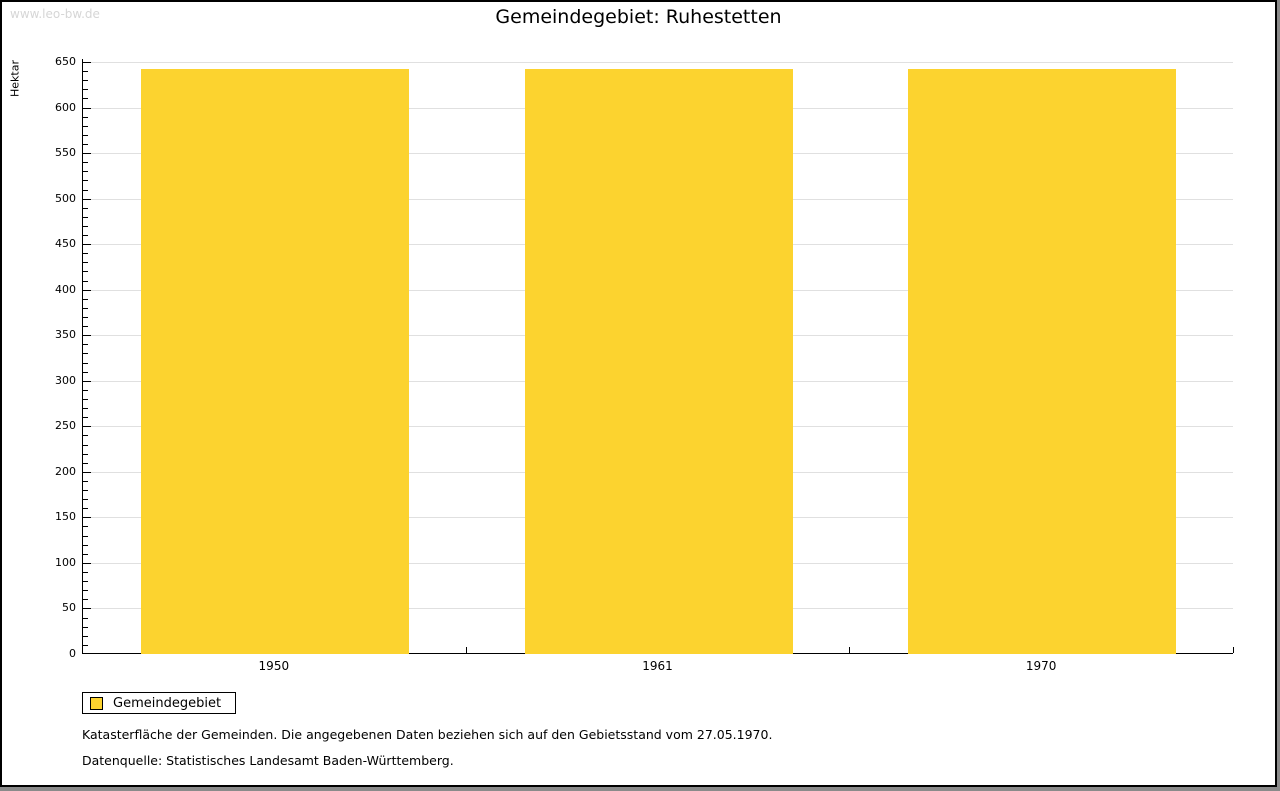 The width and height of the screenshot is (1280, 791). I want to click on chart-title: Gemeindegebiet: Ruhestetten, so click(638, 17).